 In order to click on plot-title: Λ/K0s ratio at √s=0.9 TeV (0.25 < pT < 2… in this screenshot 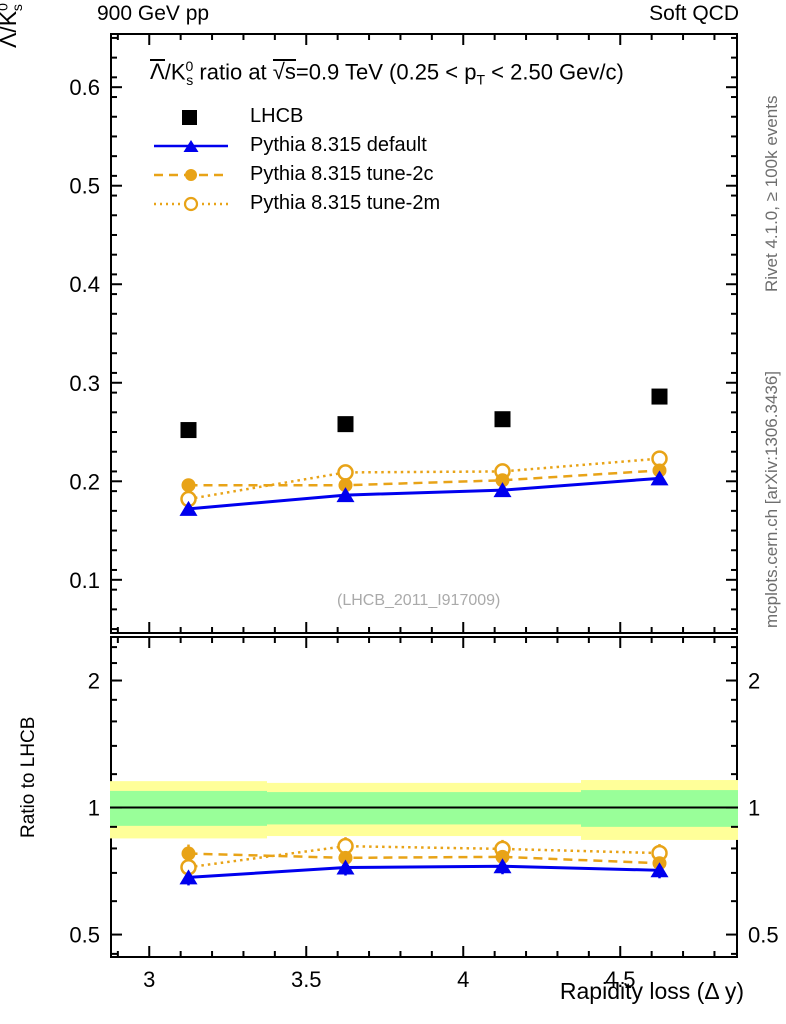, I will do `click(387, 73)`.